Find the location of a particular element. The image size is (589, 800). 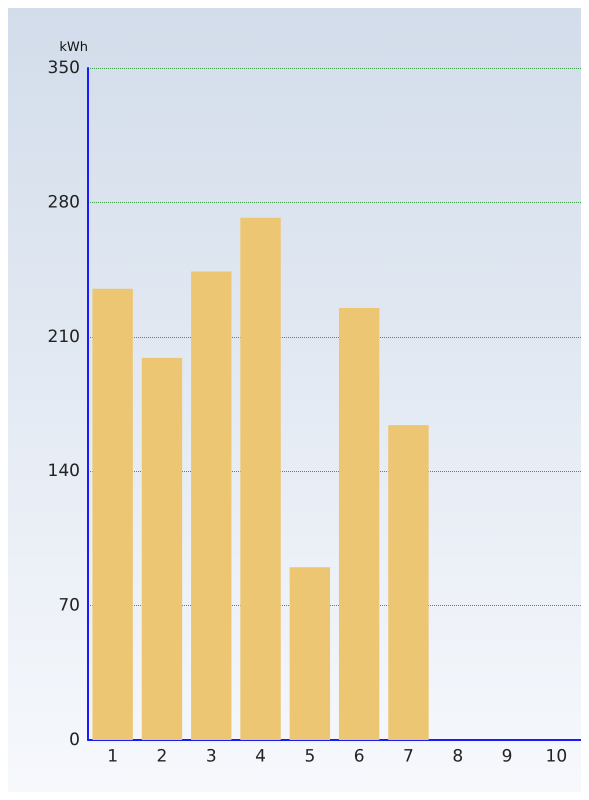

x-tick-label: 3 is located at coordinates (211, 756).